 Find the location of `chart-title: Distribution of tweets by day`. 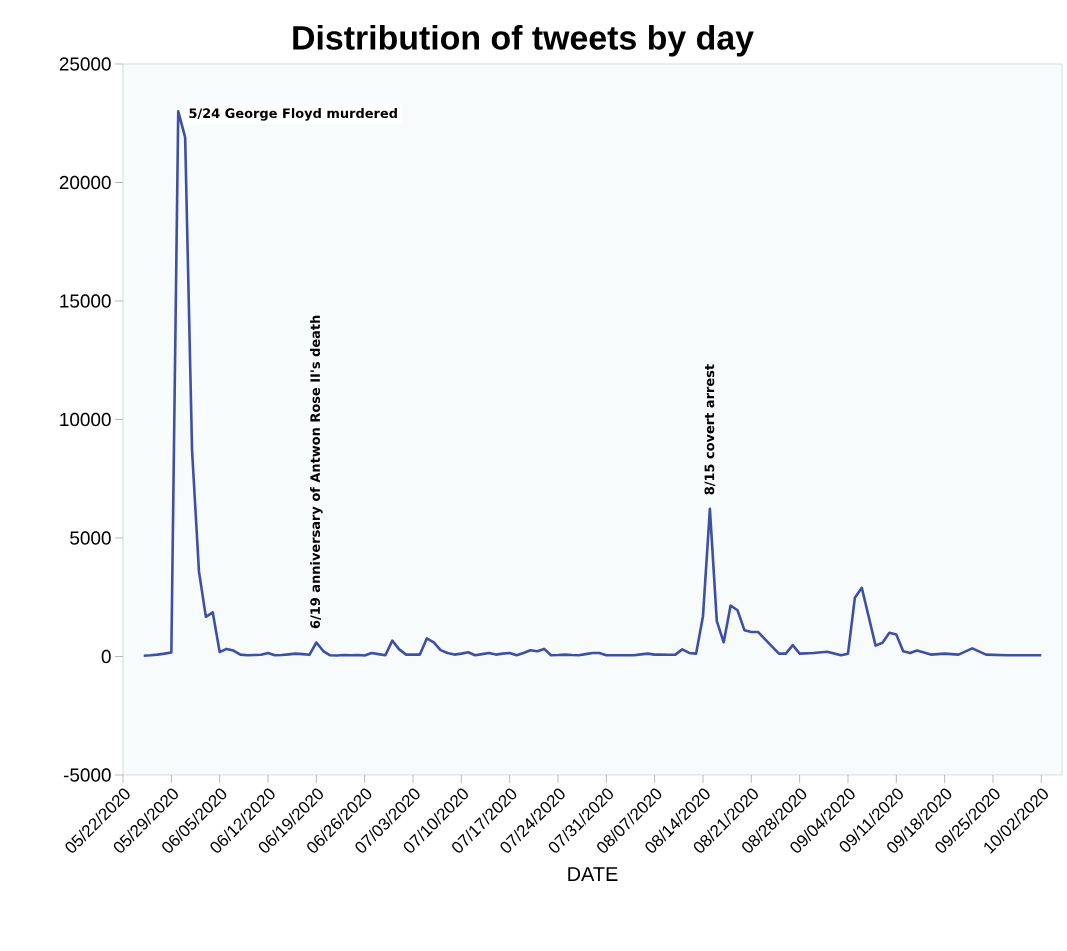

chart-title: Distribution of tweets by day is located at coordinates (523, 40).